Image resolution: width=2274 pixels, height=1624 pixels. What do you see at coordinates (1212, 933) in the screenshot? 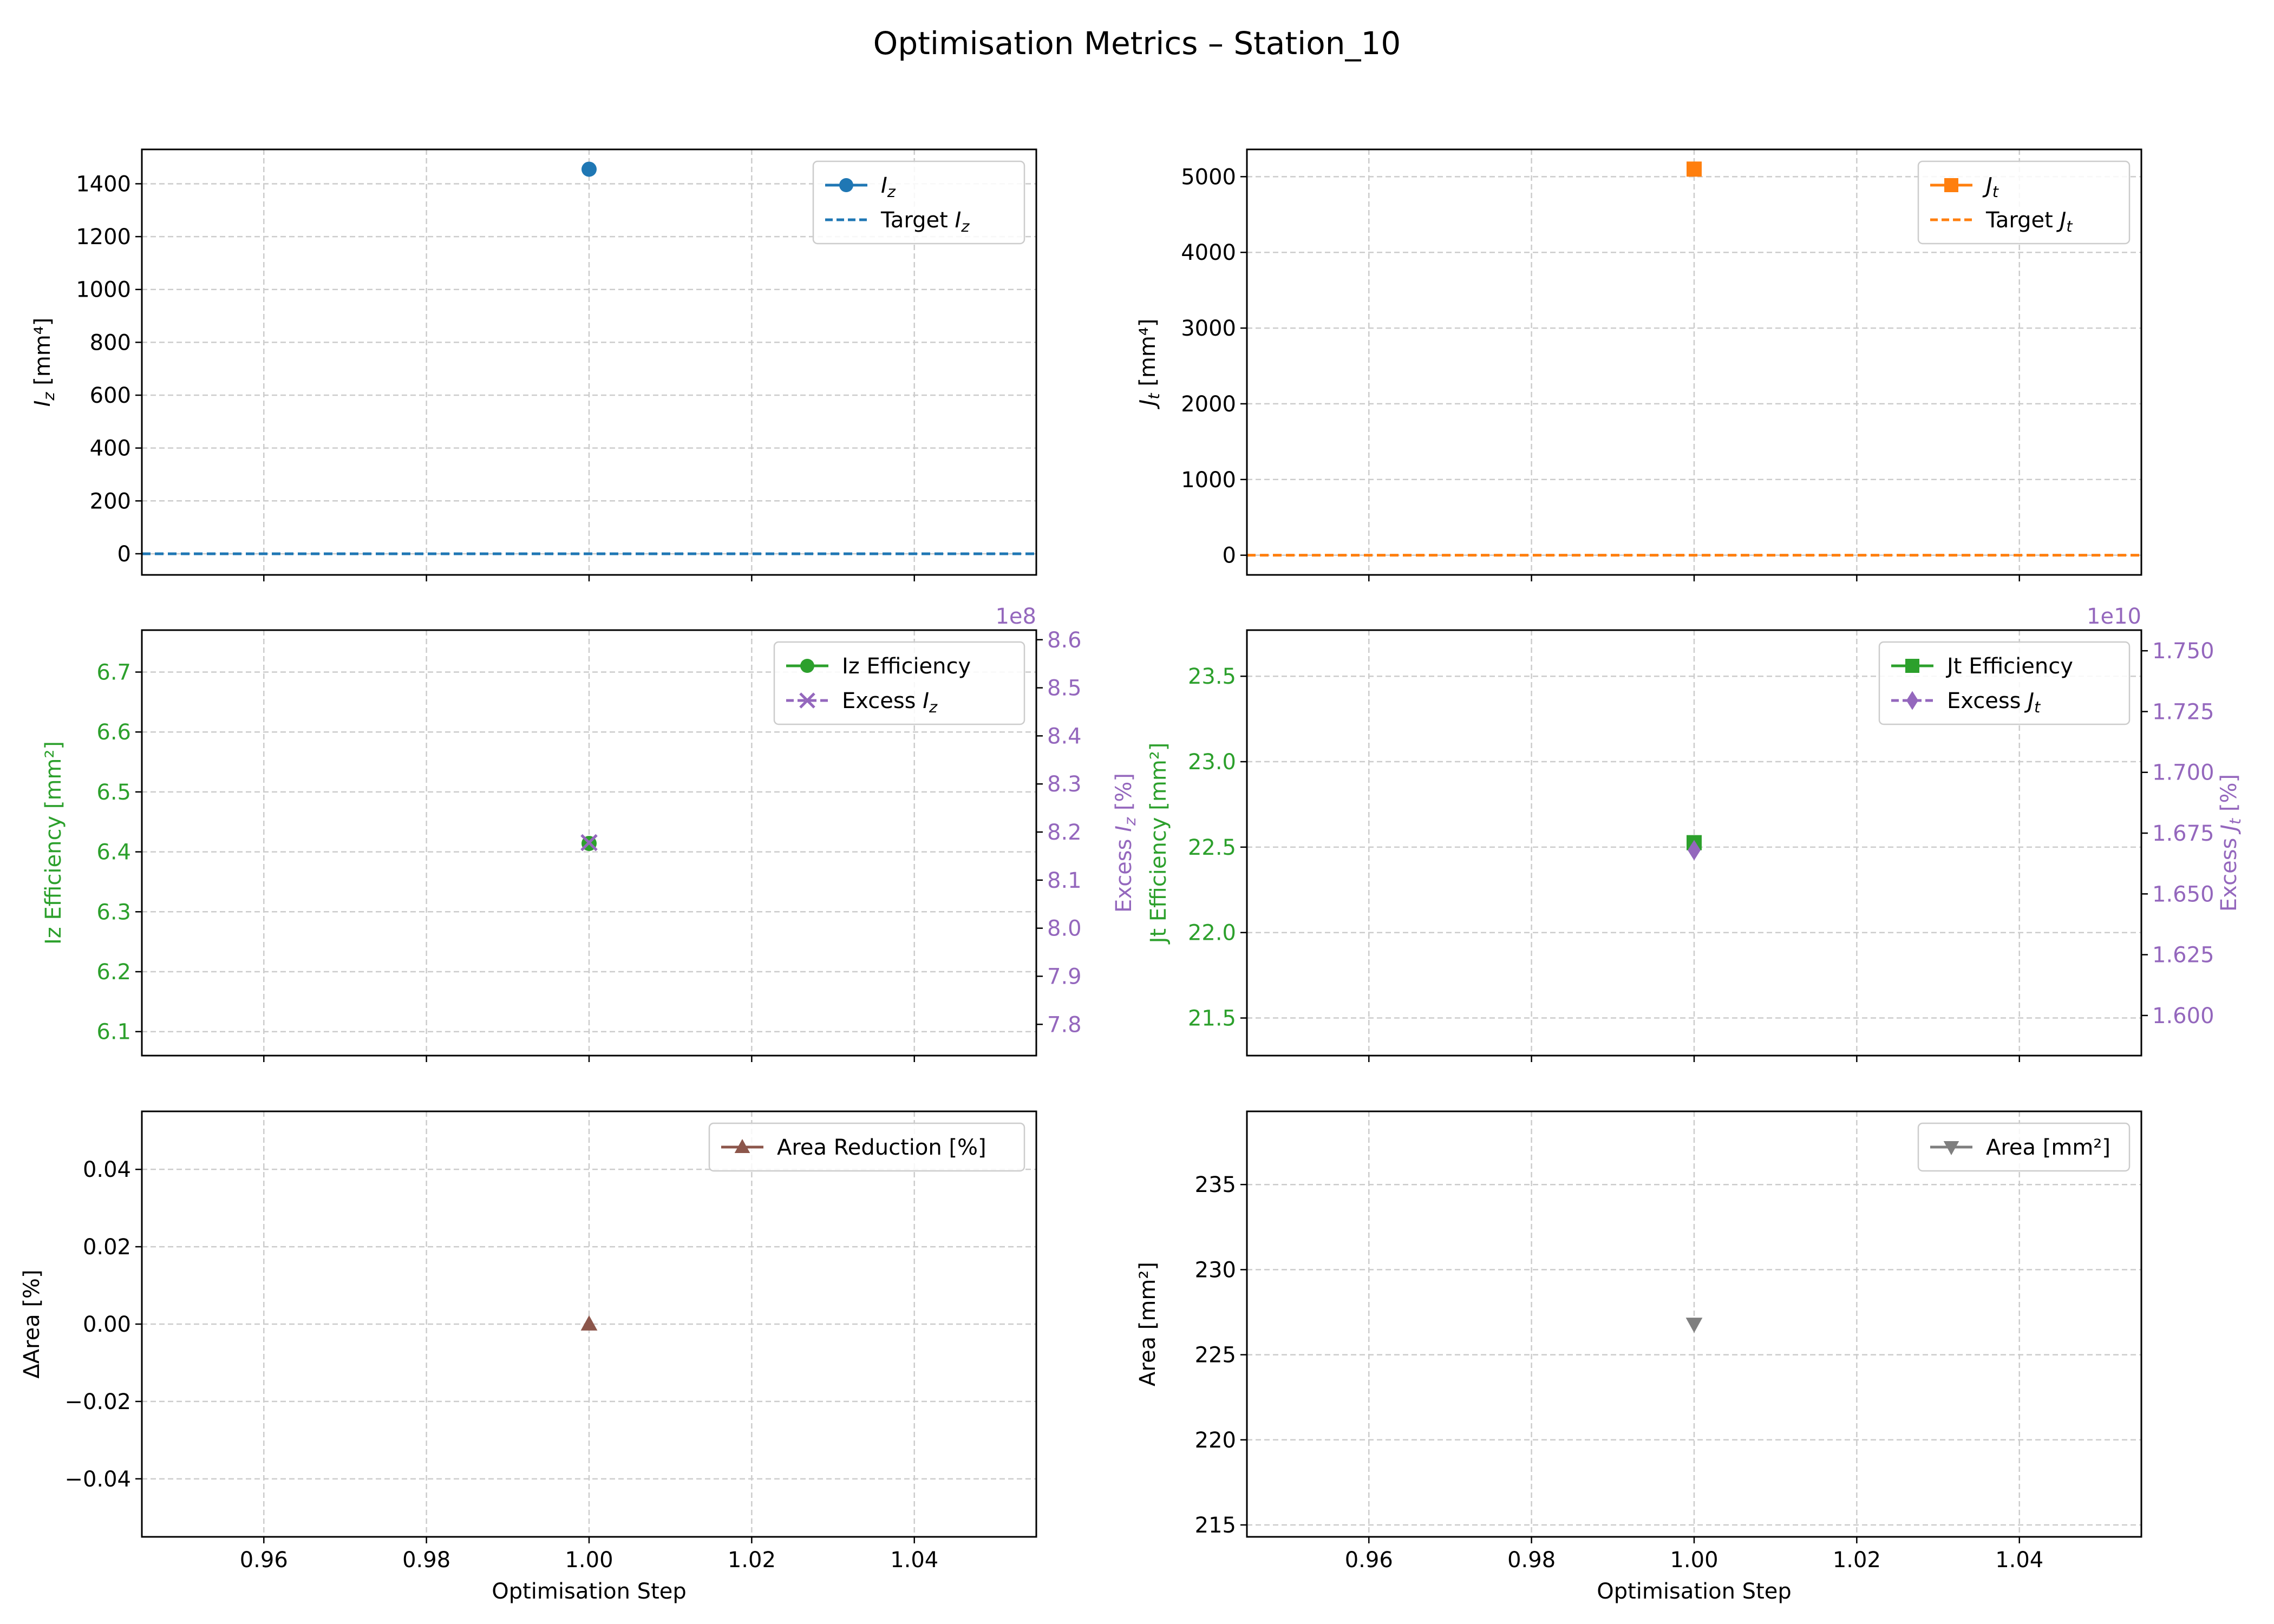
I see `y-tick-label: 22.0` at bounding box center [1212, 933].